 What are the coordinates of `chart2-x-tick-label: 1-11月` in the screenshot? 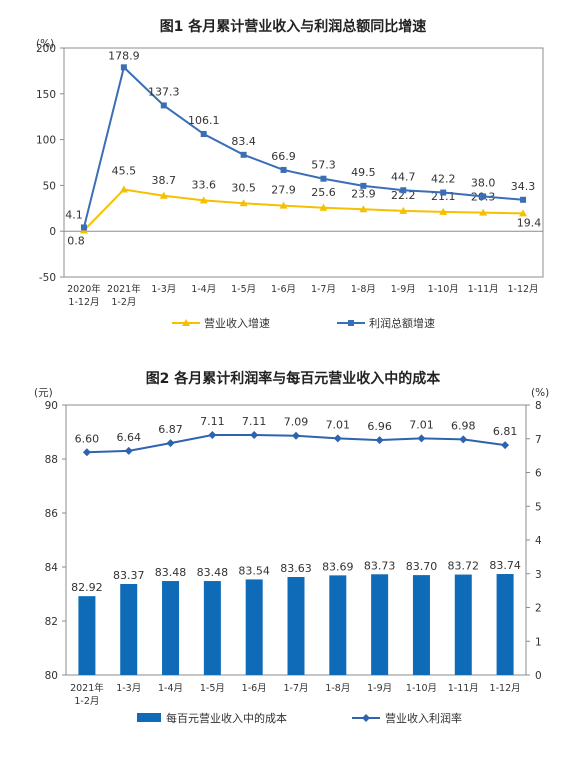 It's located at (463, 688).